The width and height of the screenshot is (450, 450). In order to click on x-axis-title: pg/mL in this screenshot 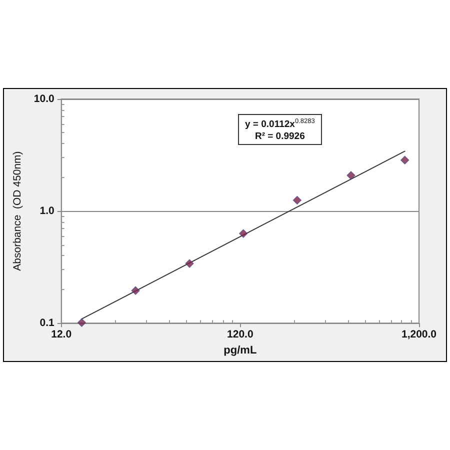, I will do `click(240, 350)`.